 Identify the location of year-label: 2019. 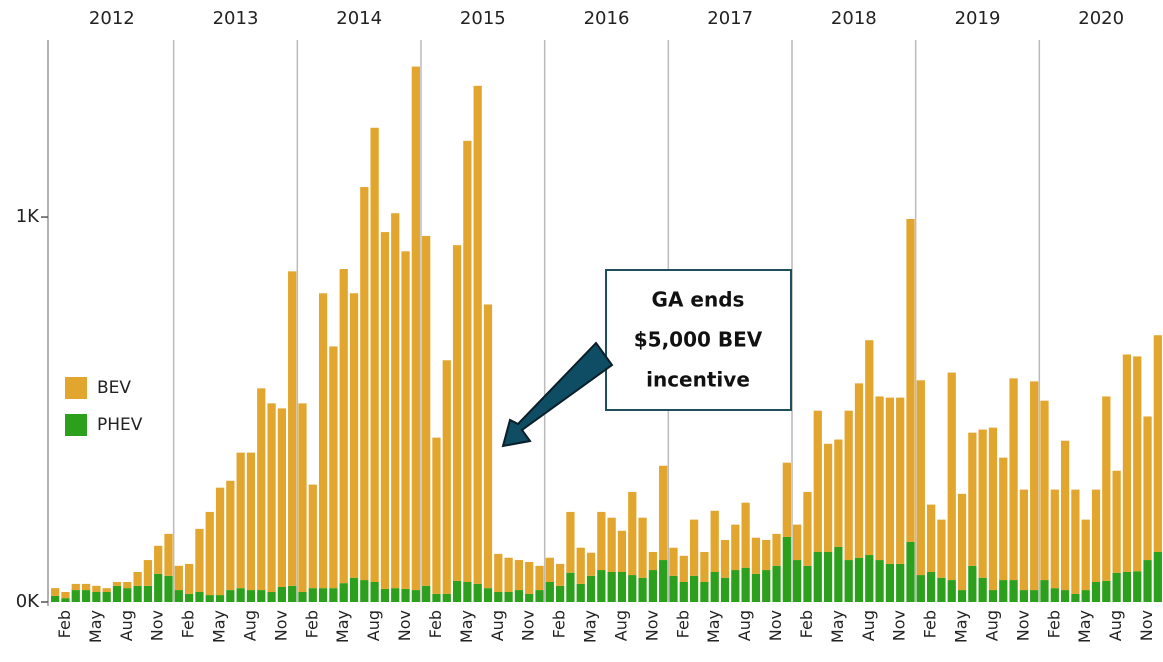
(978, 18).